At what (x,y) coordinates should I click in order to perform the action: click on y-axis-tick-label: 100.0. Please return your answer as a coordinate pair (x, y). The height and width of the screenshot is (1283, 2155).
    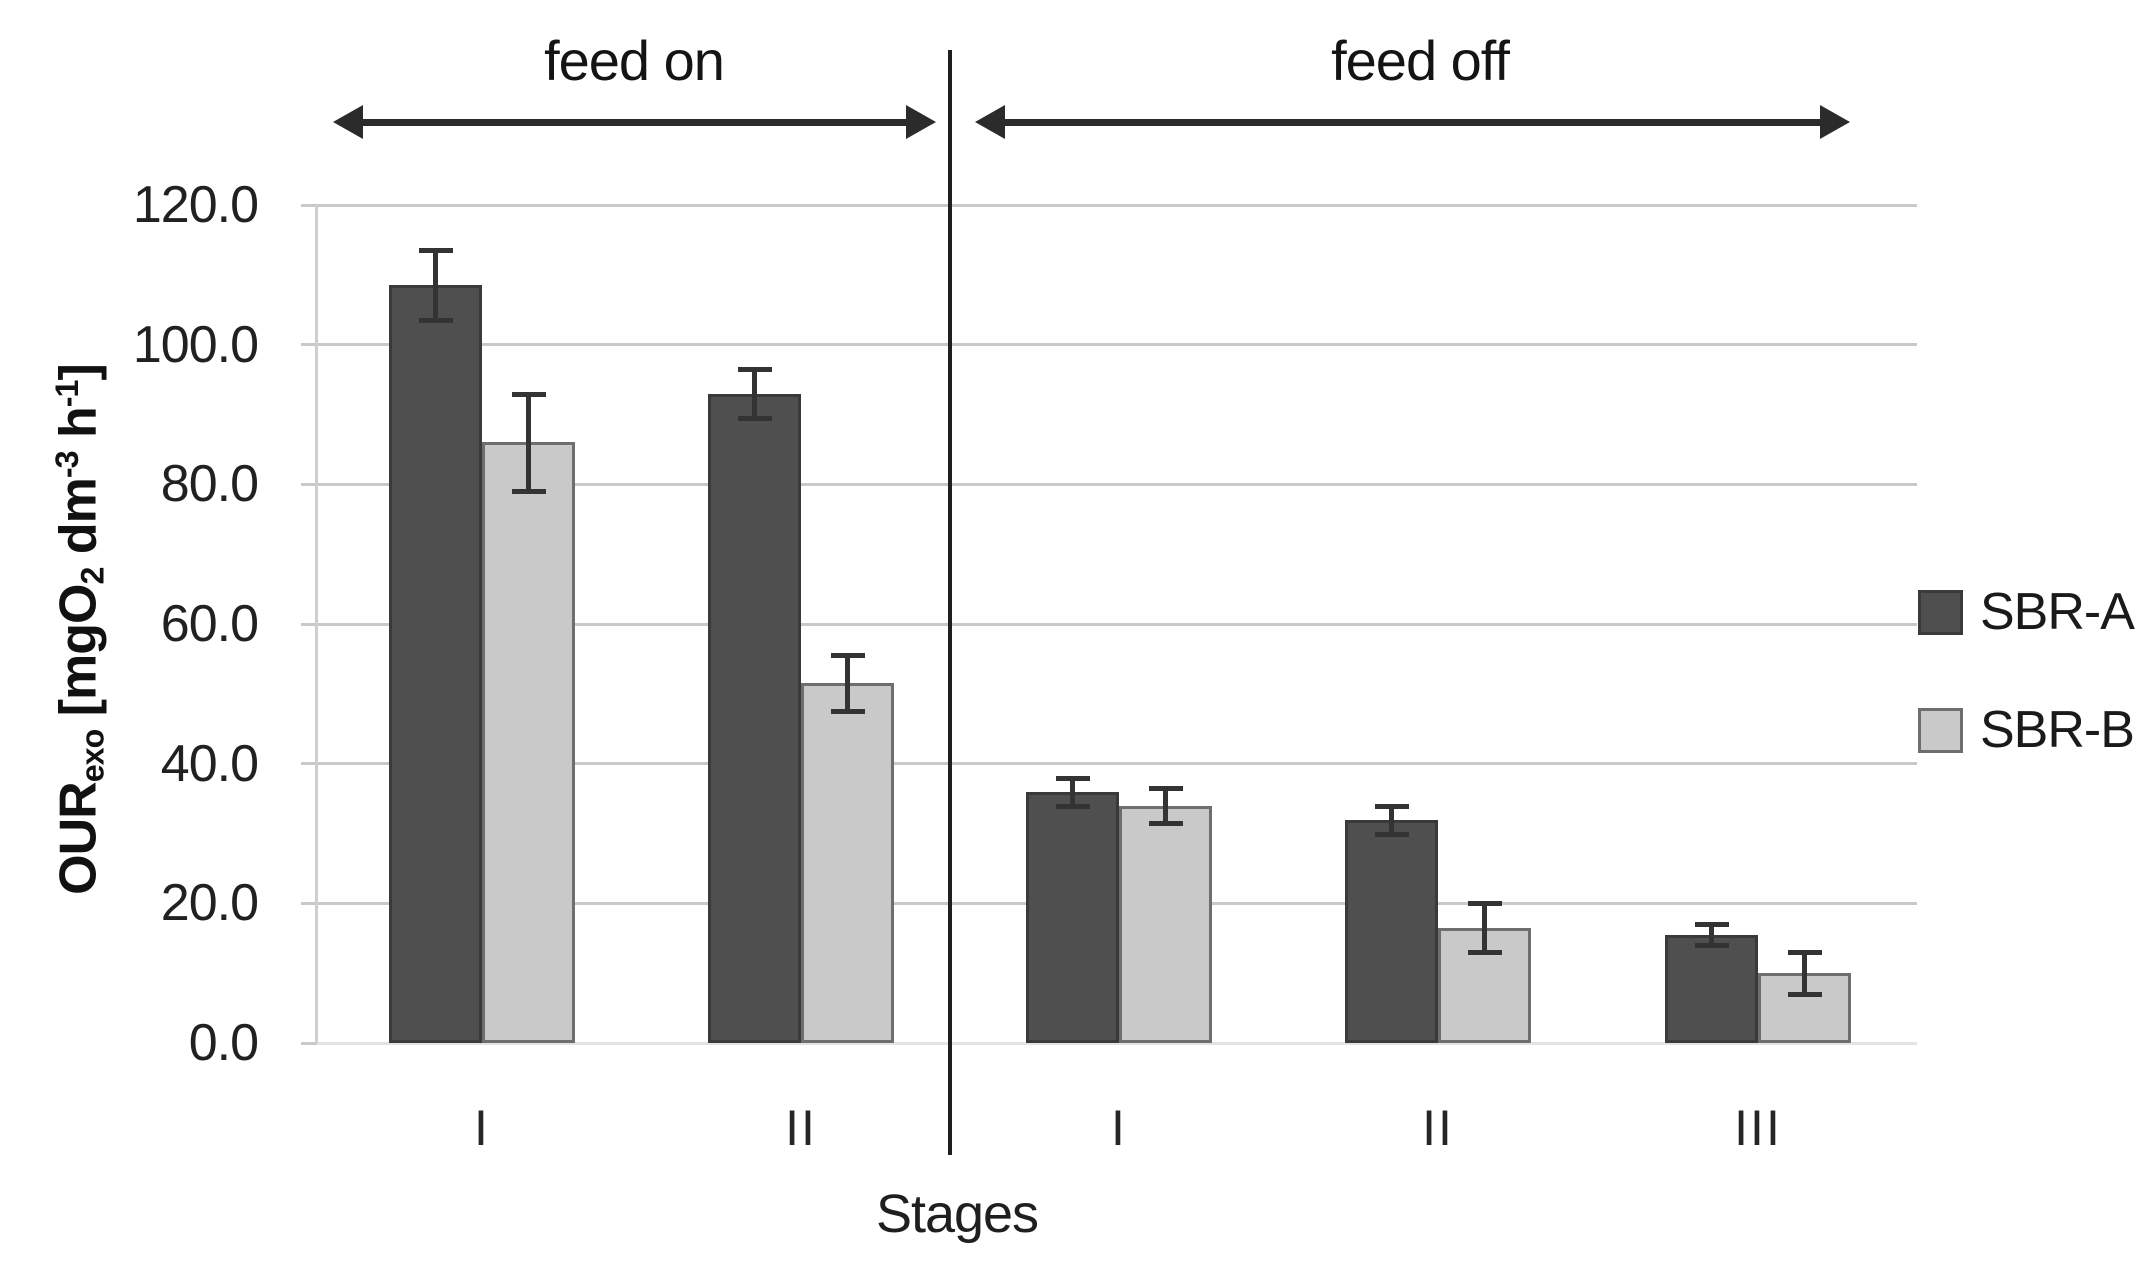
    Looking at the image, I should click on (195, 344).